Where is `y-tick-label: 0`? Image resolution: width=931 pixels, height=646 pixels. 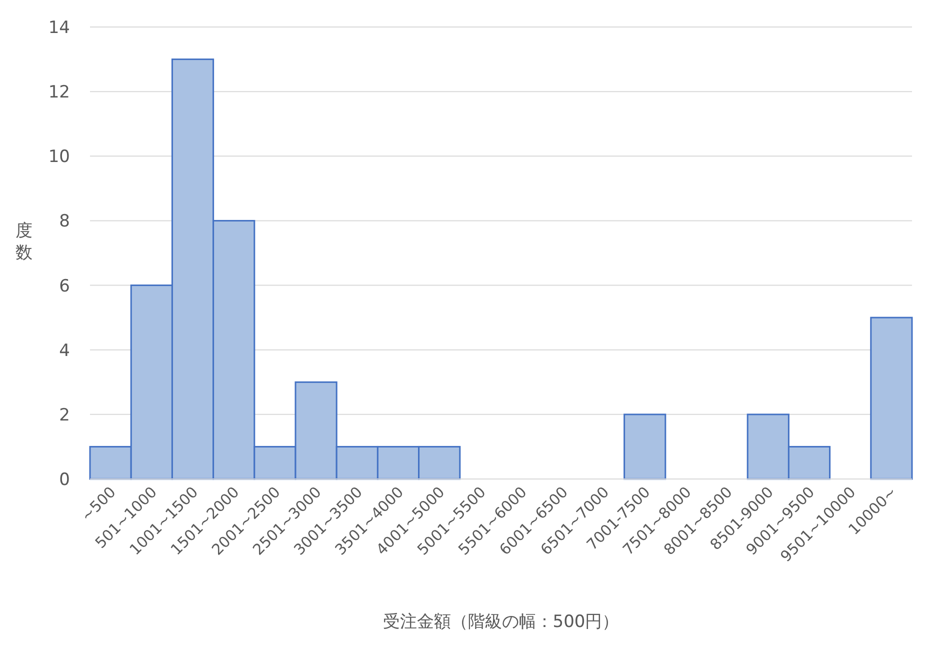 y-tick-label: 0 is located at coordinates (64, 480).